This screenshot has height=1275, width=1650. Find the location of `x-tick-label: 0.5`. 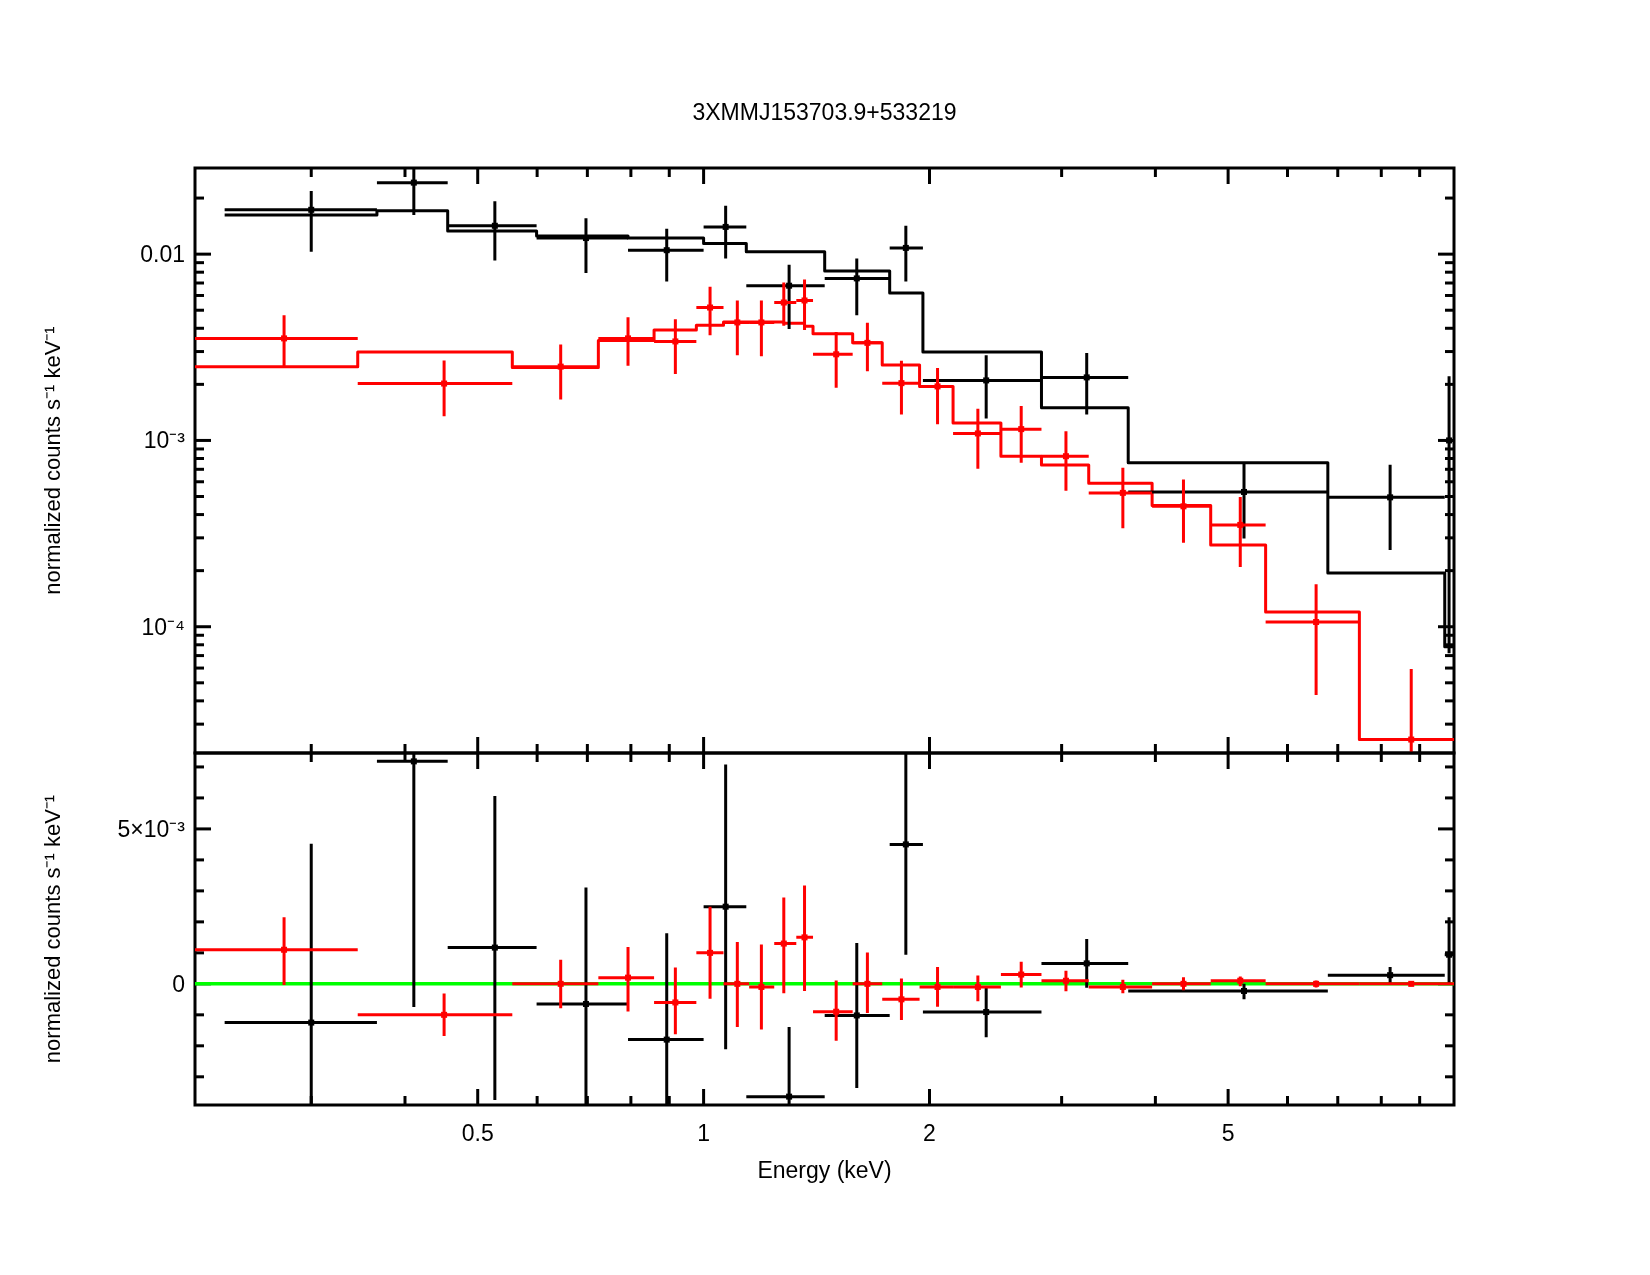

x-tick-label: 0.5 is located at coordinates (477, 1133).